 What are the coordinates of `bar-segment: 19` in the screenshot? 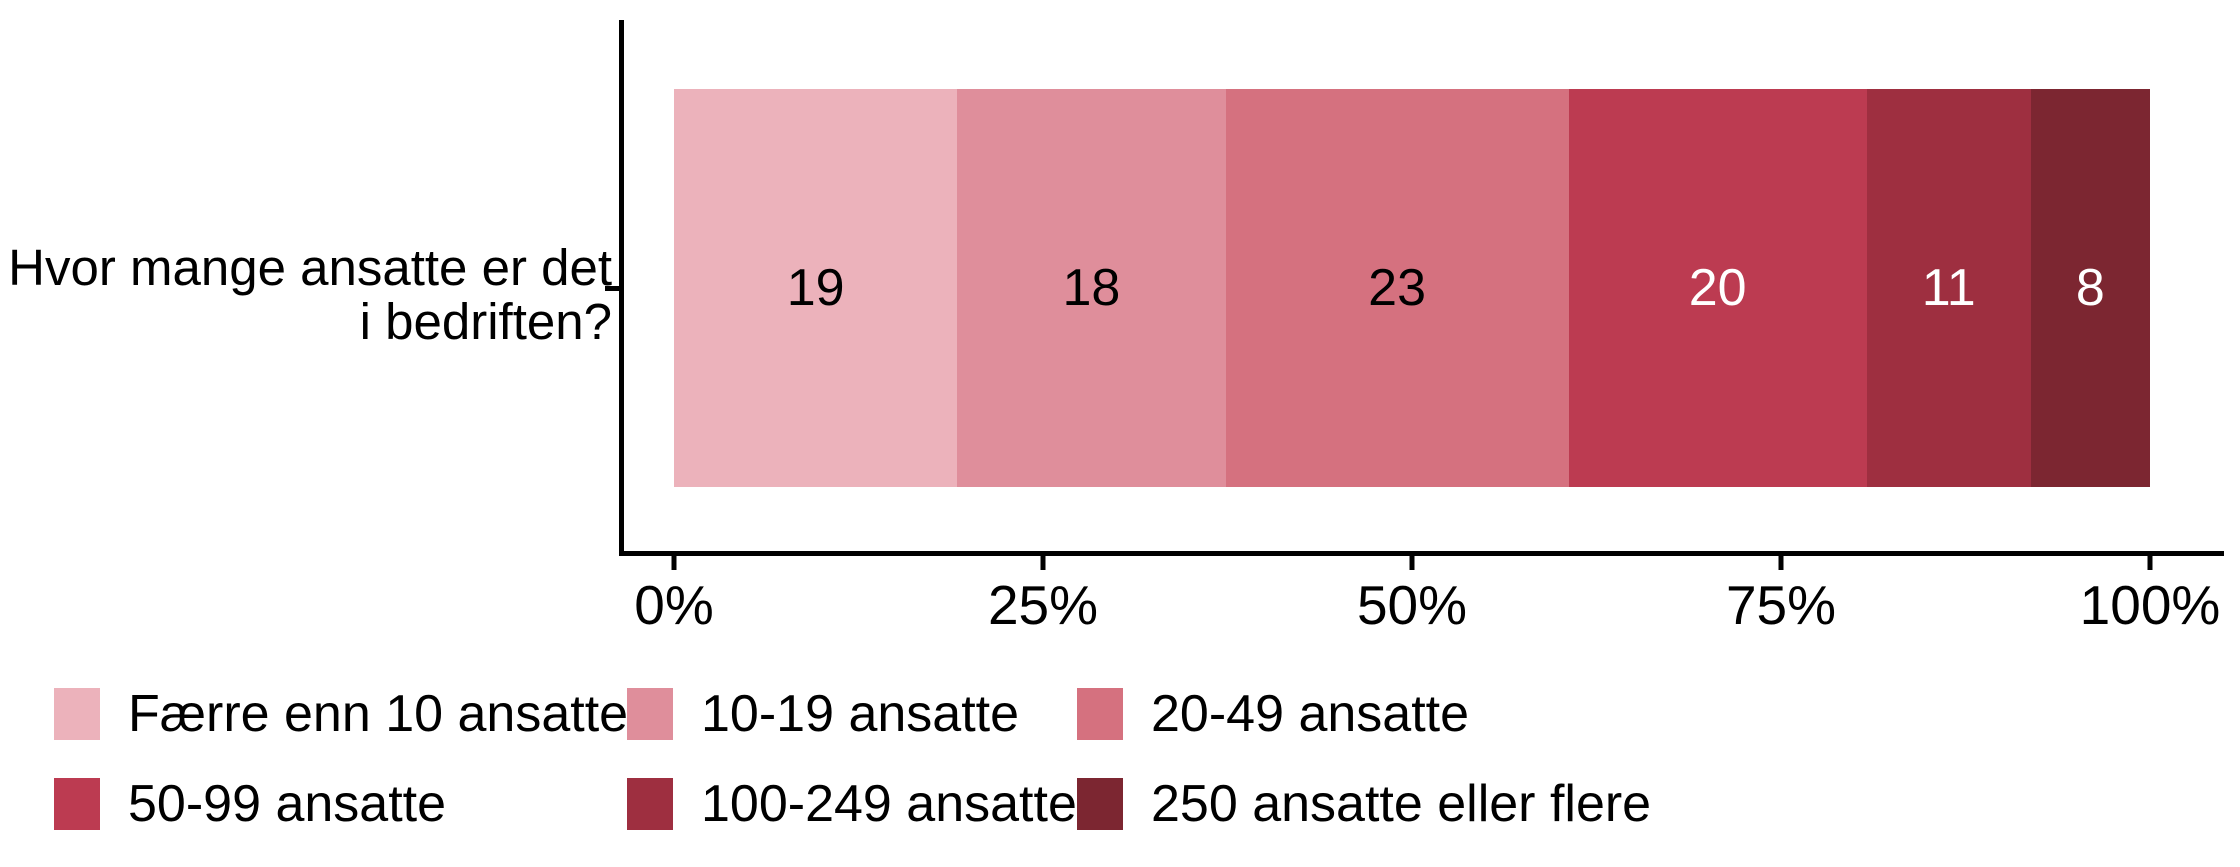 It's located at (816, 288).